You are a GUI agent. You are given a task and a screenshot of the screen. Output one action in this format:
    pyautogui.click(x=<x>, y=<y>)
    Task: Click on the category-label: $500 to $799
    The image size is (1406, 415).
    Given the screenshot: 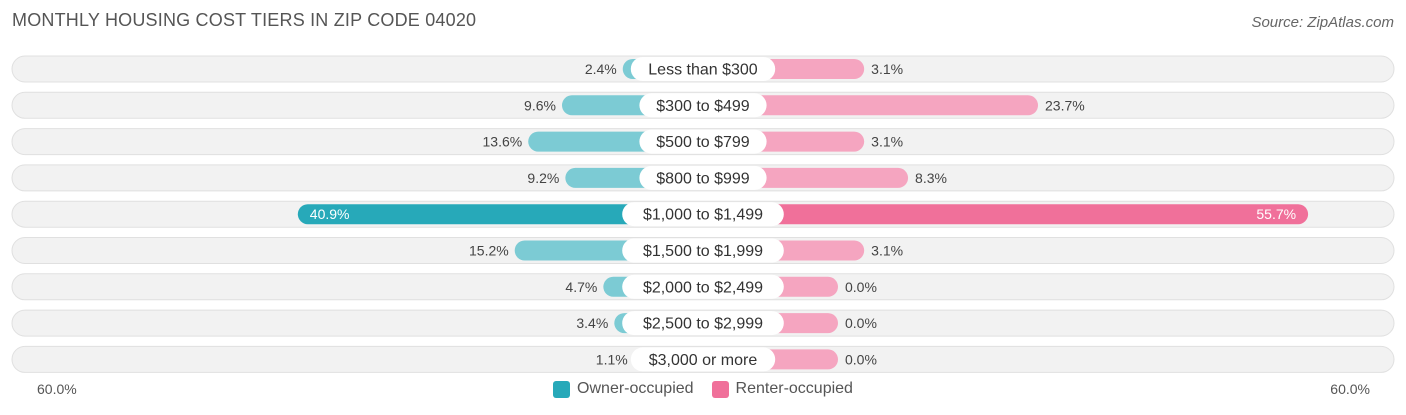 What is the action you would take?
    pyautogui.click(x=703, y=142)
    